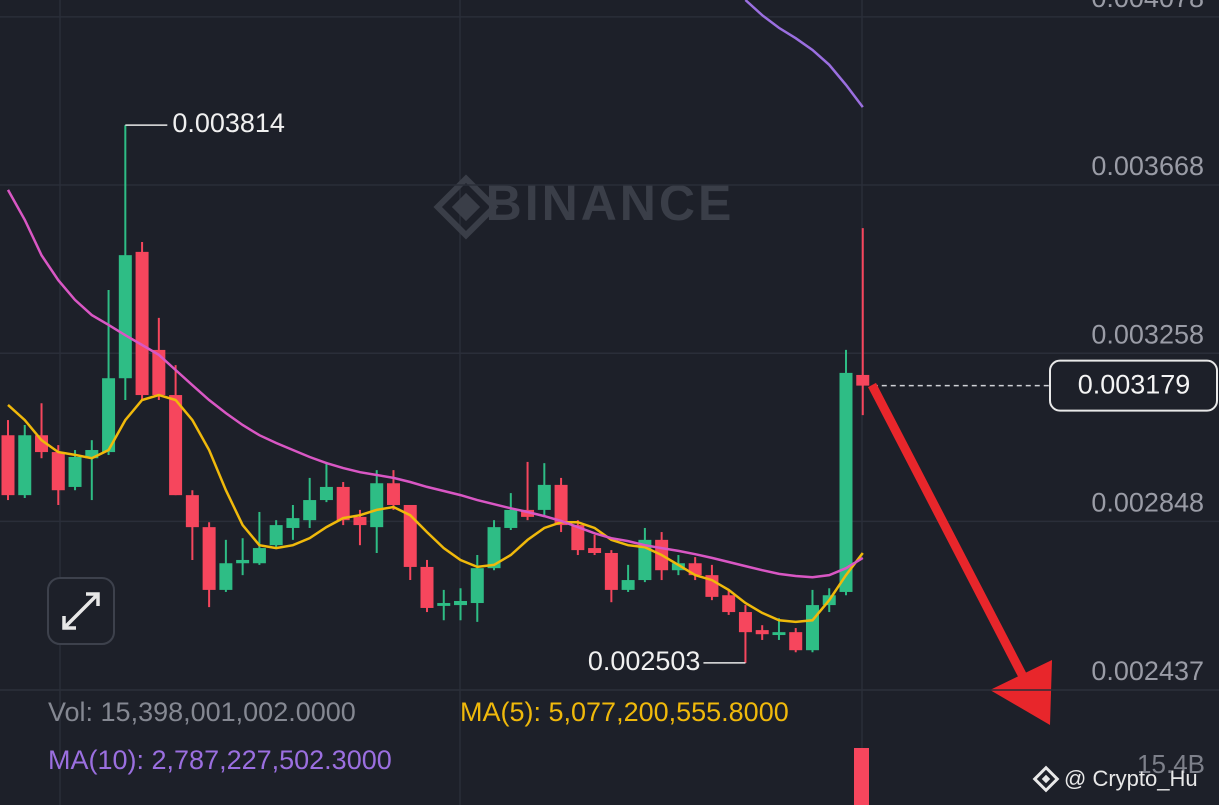 This screenshot has width=1219, height=805. What do you see at coordinates (1147, 334) in the screenshot?
I see `y-tick-label: 0.003258` at bounding box center [1147, 334].